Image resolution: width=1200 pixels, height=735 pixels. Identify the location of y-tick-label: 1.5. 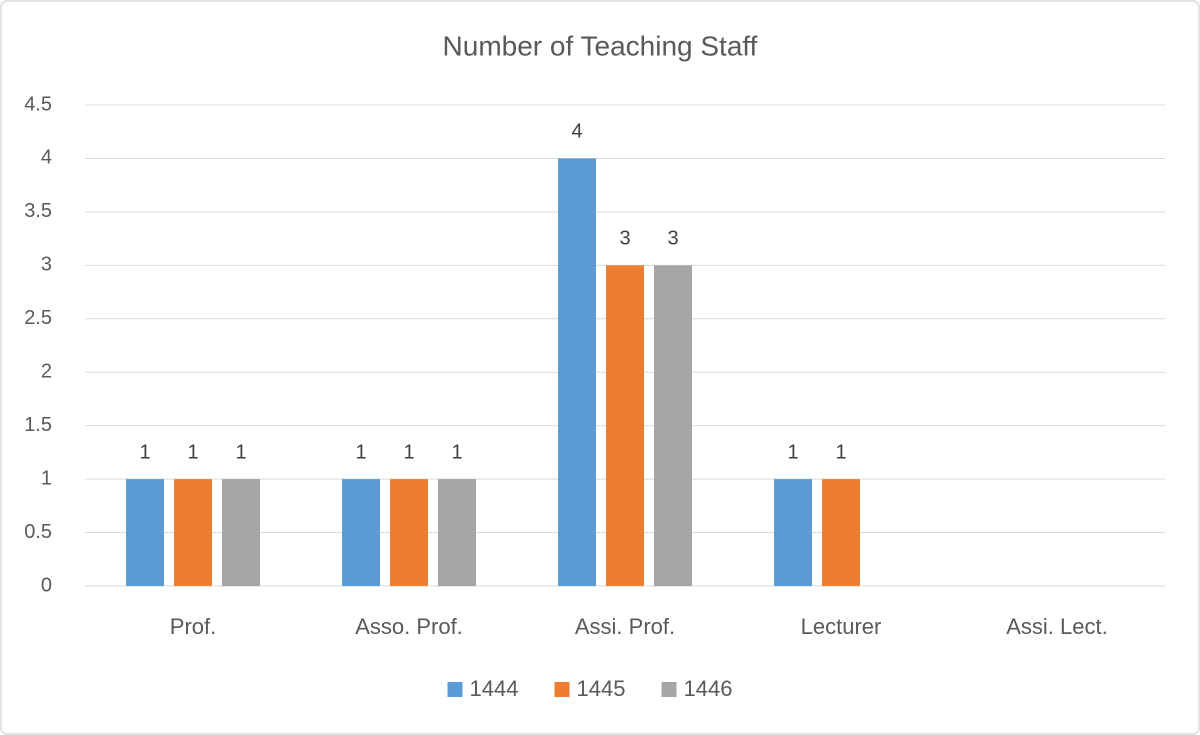
(38, 425).